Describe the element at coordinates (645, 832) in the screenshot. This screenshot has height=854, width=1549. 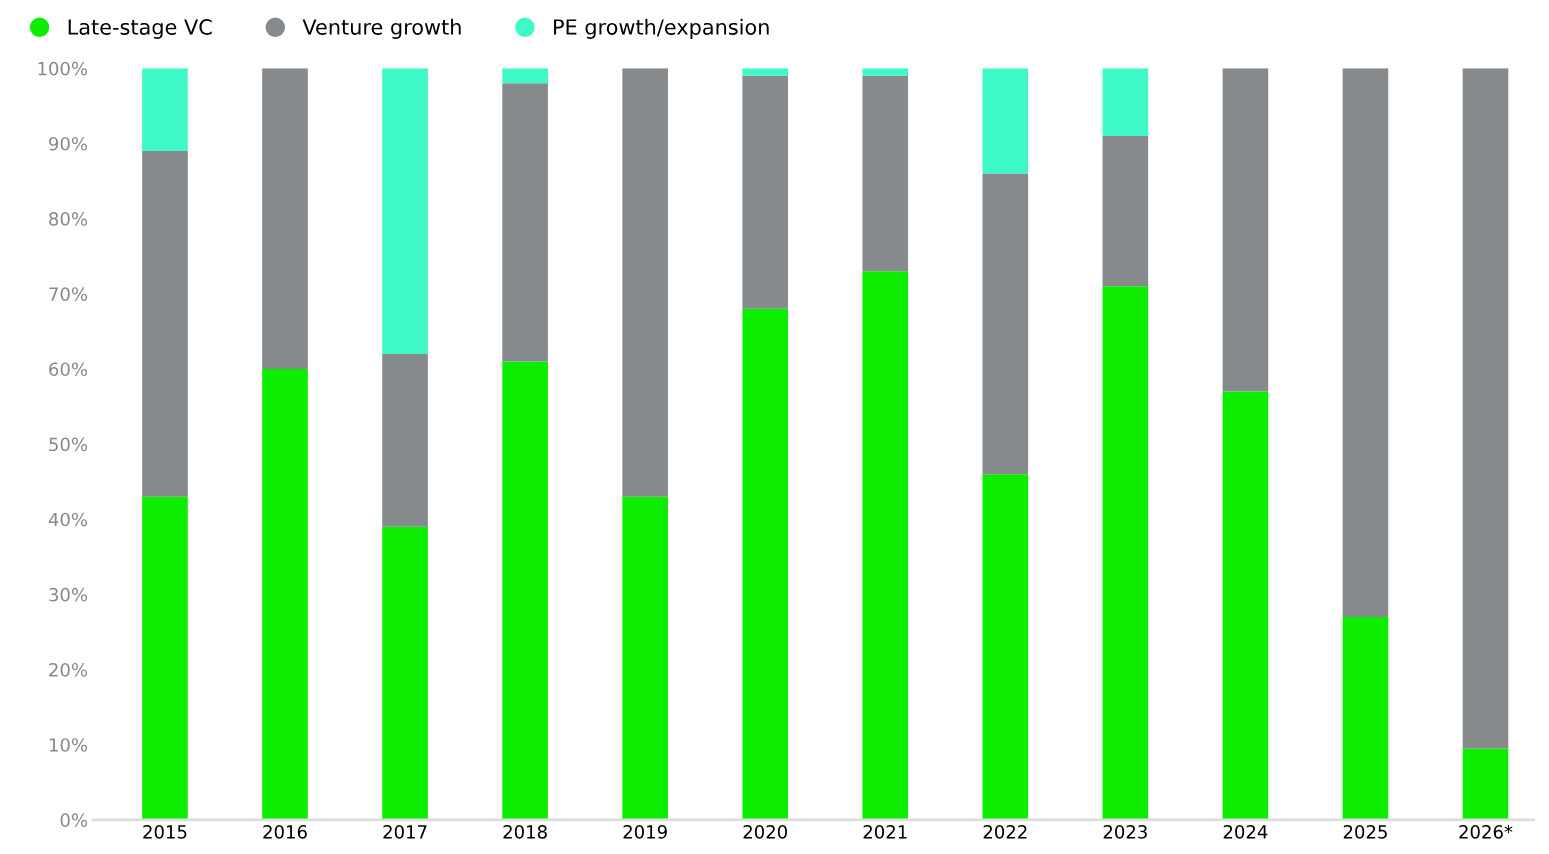
I see `x-tick-label: 2019` at that location.